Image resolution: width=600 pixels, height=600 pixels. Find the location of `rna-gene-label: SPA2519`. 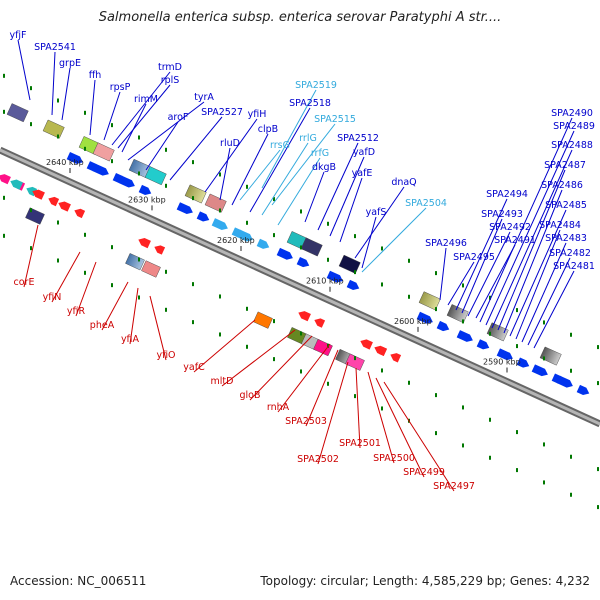

rna-gene-label: SPA2519 is located at coordinates (316, 85).